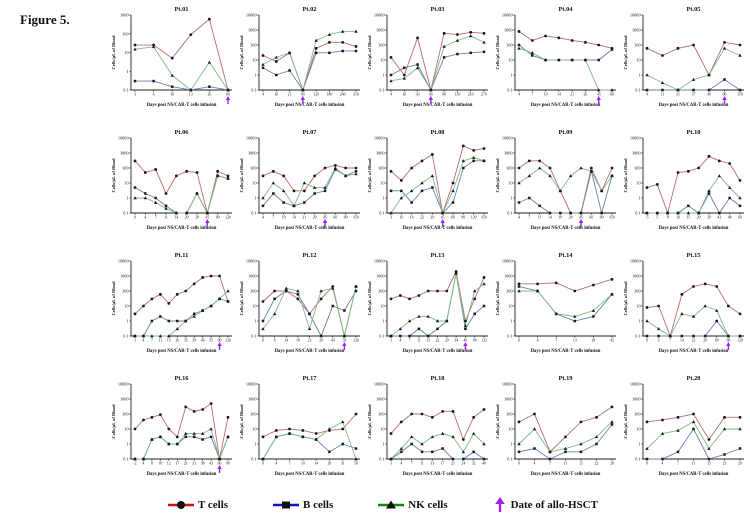  I want to click on x-tick-label: -1, so click(134, 341).